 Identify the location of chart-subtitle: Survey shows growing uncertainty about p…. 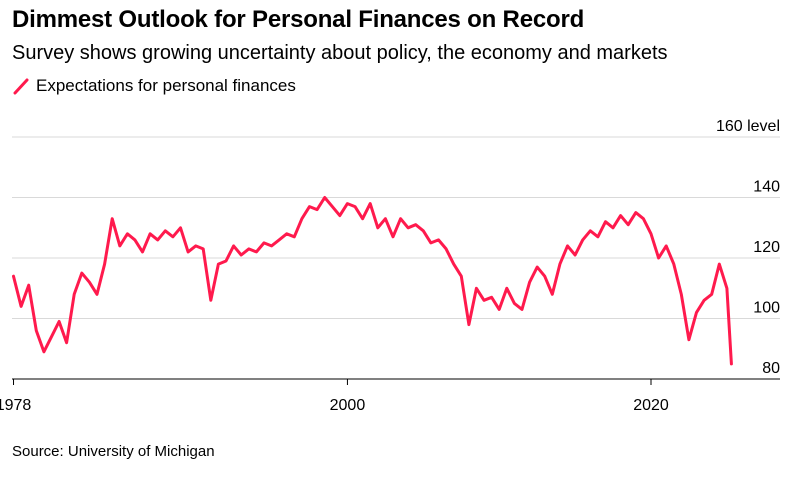
(340, 53).